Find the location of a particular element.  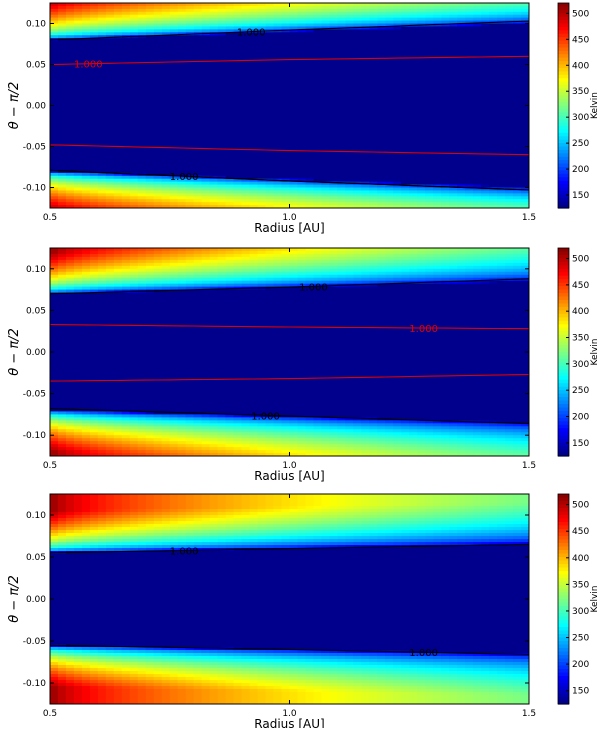

colorbar-tick-label: 150 is located at coordinates (580, 196).